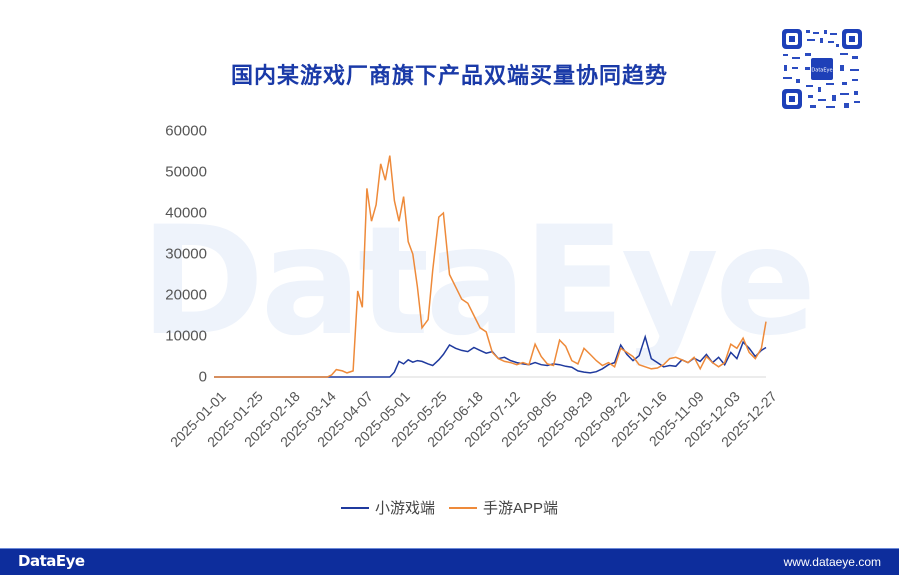  I want to click on y-tick-label: 40000, so click(186, 213).